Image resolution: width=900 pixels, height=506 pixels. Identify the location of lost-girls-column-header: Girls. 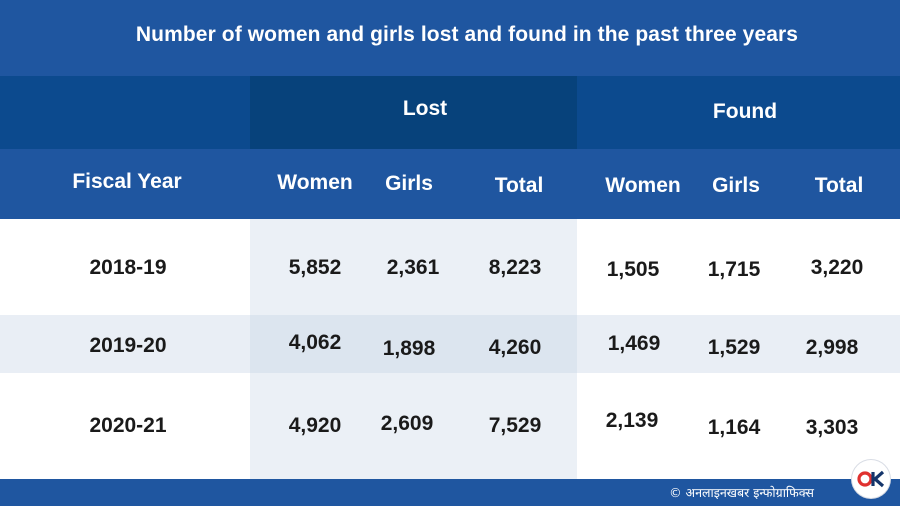
(409, 183).